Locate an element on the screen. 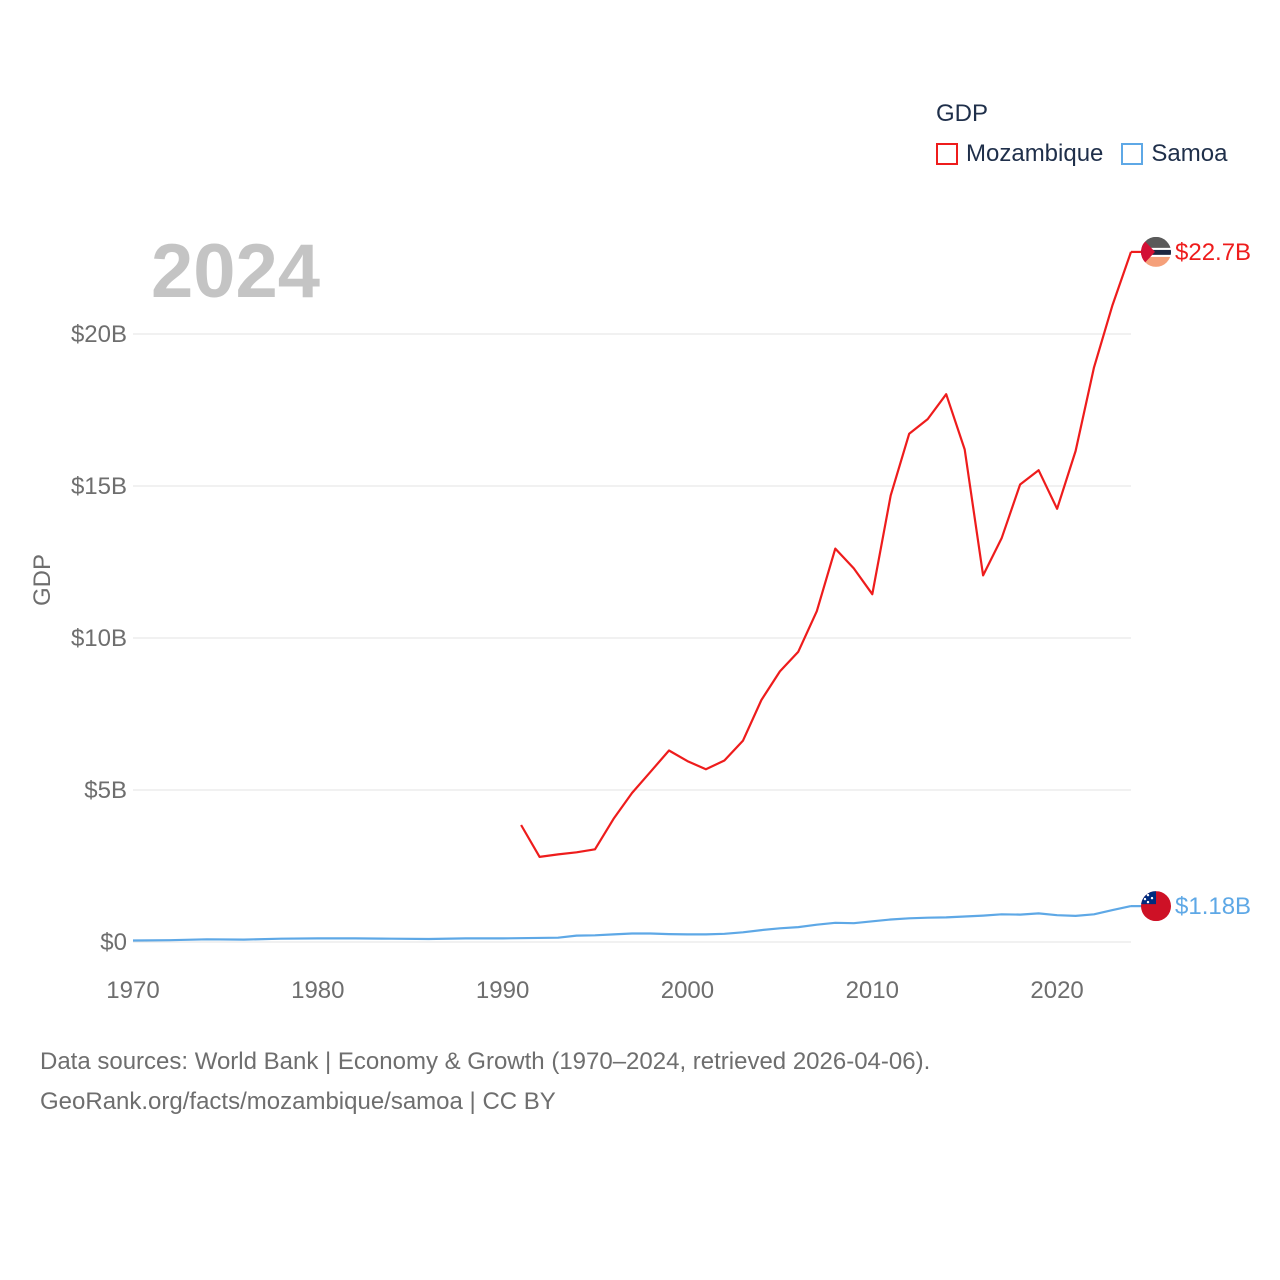 The width and height of the screenshot is (1280, 1280). legend-item-samoa: Samoa is located at coordinates (1174, 154).